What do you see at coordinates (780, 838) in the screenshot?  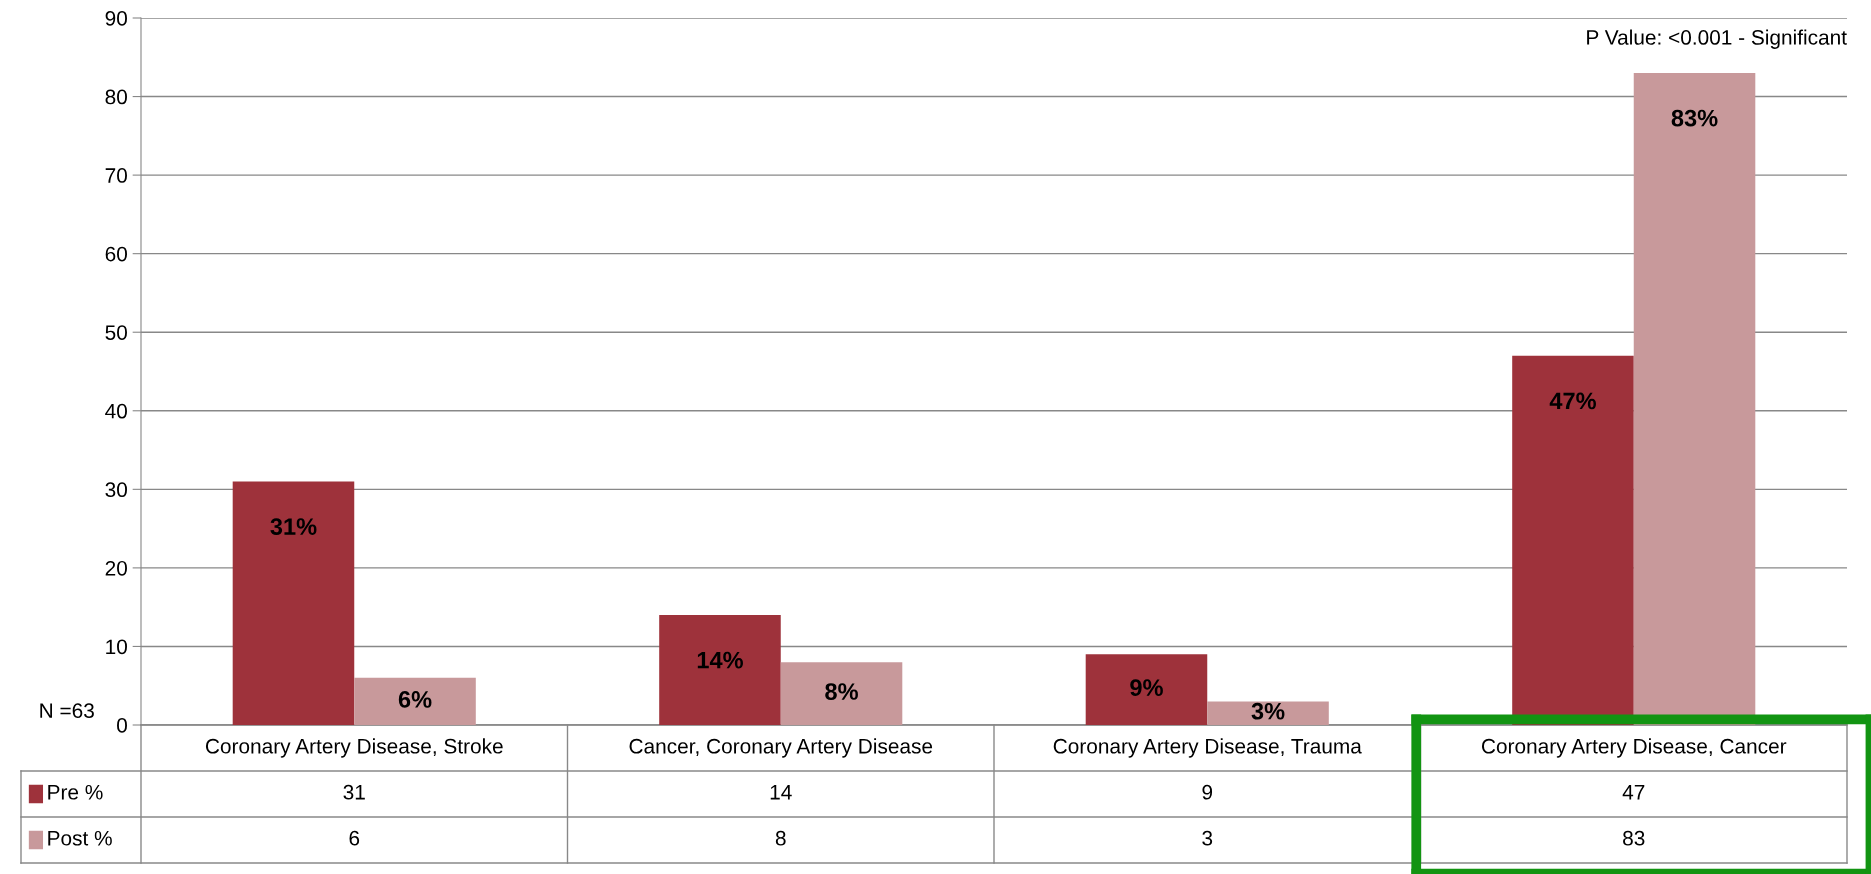 I see `data-label: 8` at bounding box center [780, 838].